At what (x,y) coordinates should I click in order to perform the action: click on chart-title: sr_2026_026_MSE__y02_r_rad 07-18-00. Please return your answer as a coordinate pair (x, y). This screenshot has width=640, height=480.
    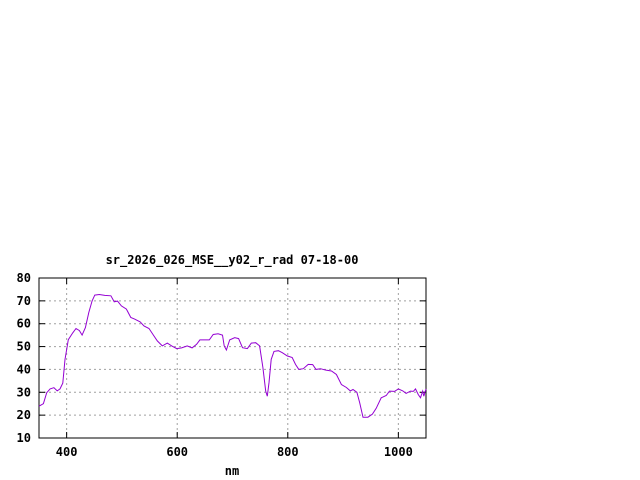
    Looking at the image, I should click on (232, 260).